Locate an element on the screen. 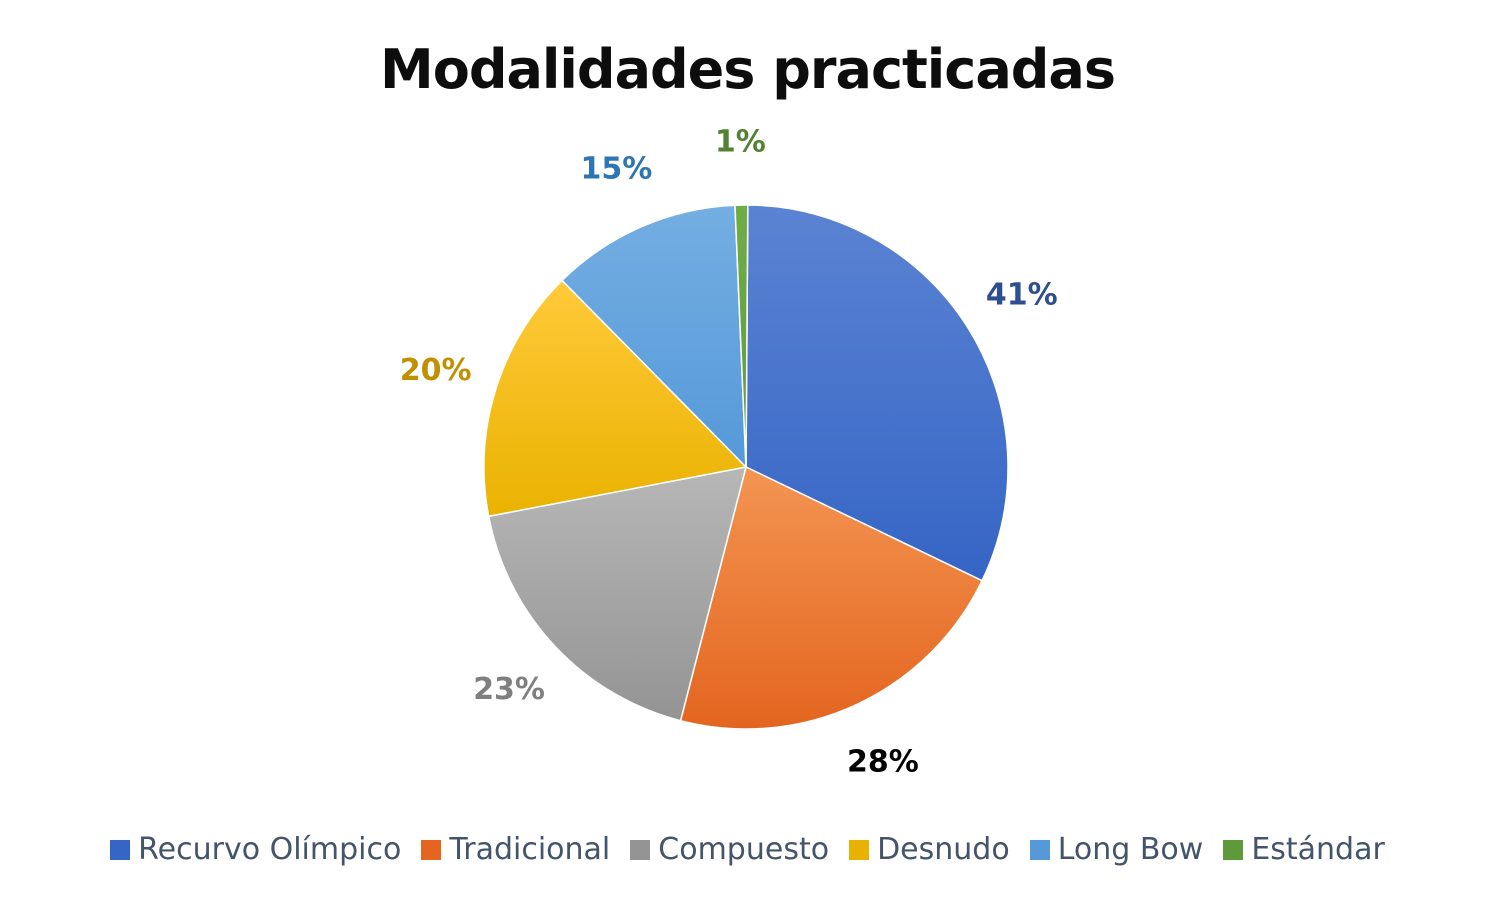  data-label-tradicional: 28% is located at coordinates (883, 761).